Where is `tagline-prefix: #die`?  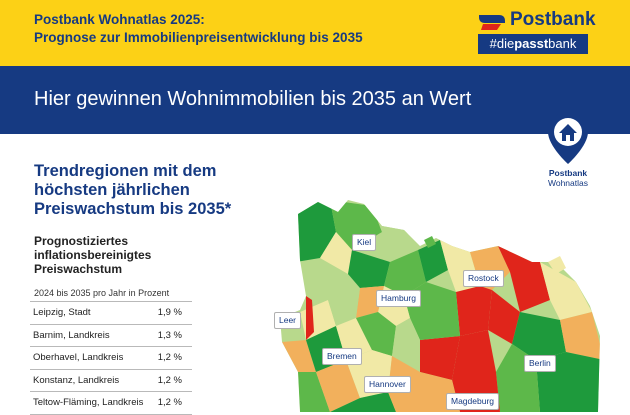
tagline-prefix: #die is located at coordinates (502, 43).